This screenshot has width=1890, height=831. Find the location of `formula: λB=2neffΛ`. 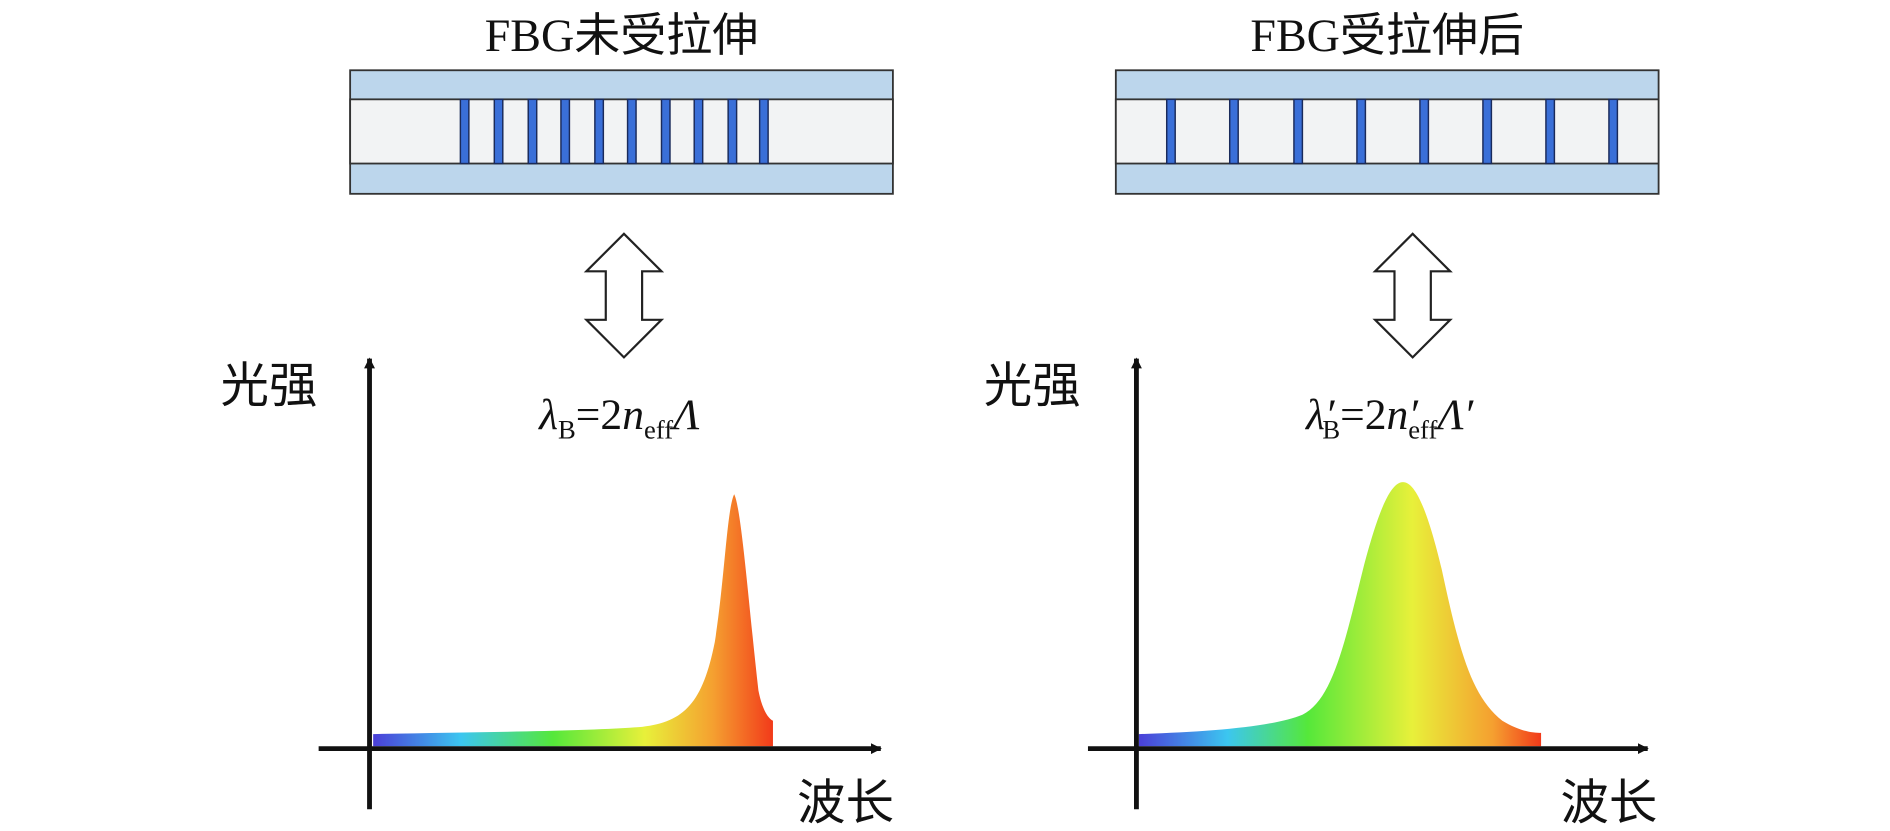

formula: λB=2neffΛ is located at coordinates (618, 418).